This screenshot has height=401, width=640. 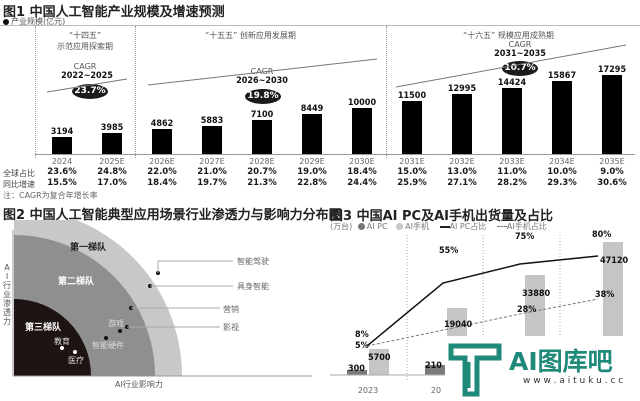 What do you see at coordinates (312, 161) in the screenshot?
I see `year-label: 2029E` at bounding box center [312, 161].